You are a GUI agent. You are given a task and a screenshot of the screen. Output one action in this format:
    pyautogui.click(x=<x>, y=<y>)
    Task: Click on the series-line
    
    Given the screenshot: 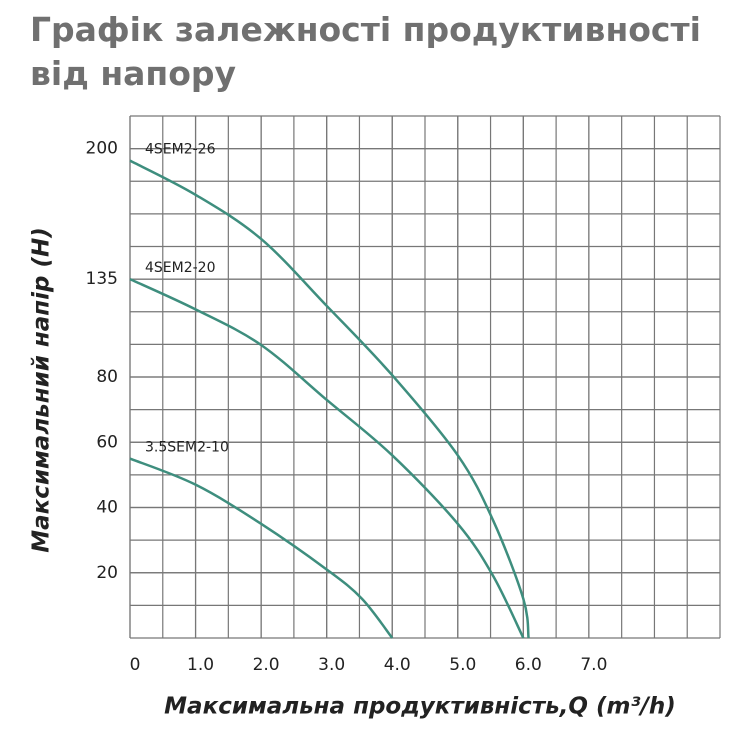 What is the action you would take?
    pyautogui.click(x=261, y=548)
    